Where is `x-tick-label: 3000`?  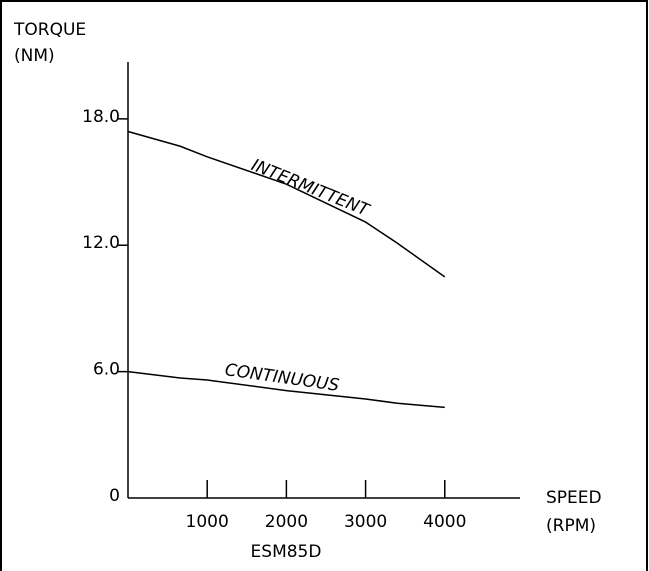 x-tick-label: 3000 is located at coordinates (365, 522).